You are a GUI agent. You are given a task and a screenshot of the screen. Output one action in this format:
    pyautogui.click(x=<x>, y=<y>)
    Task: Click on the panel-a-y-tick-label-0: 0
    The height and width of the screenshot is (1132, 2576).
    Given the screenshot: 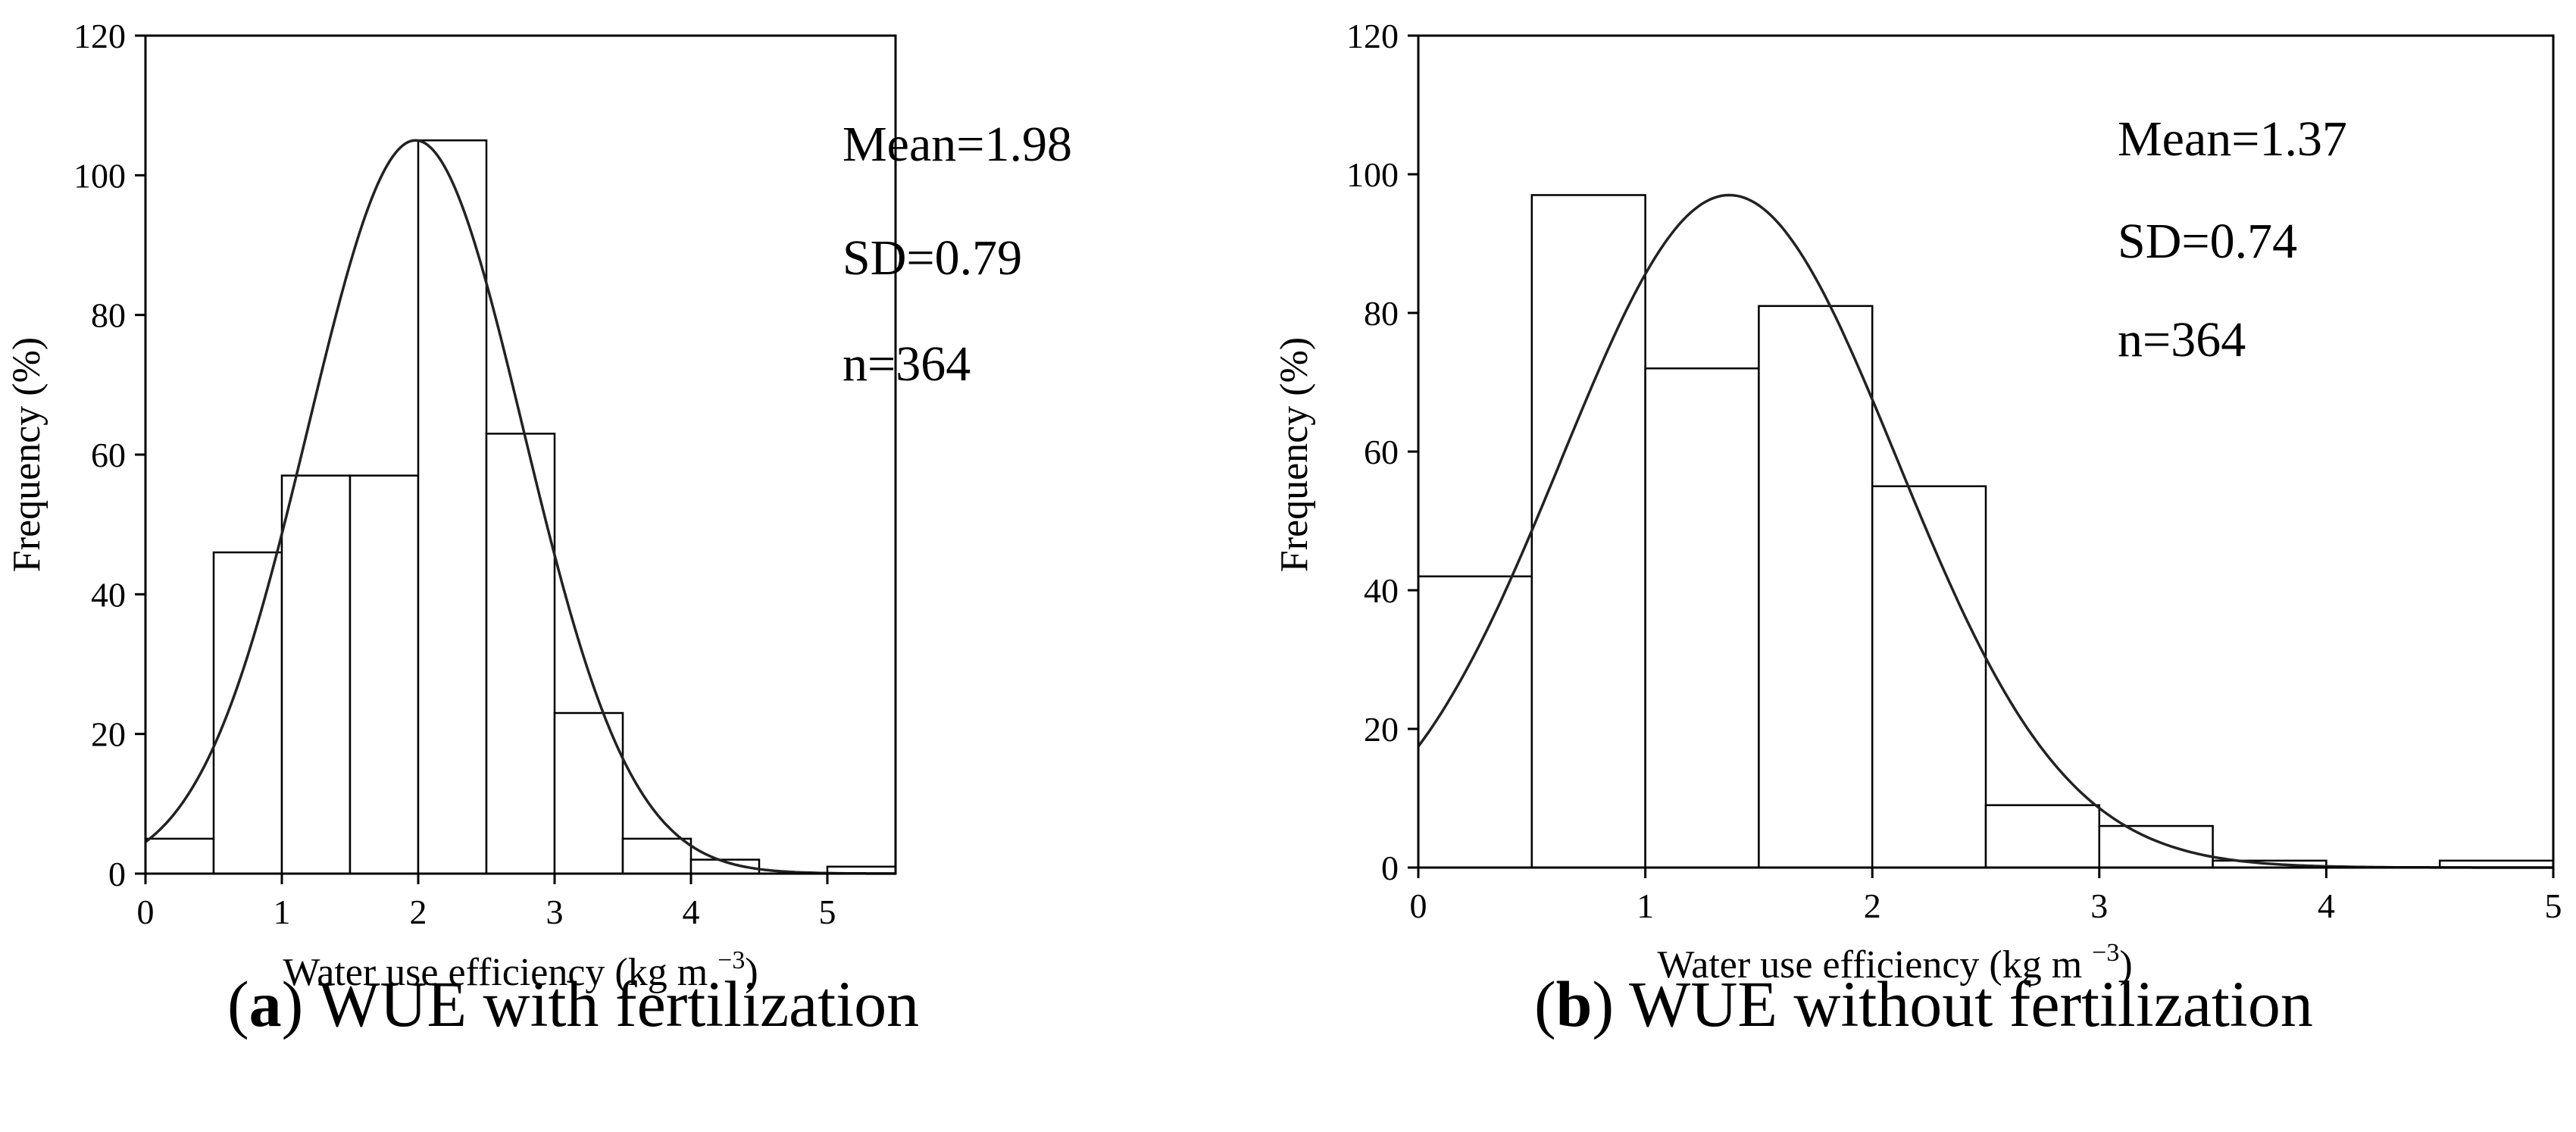 What is the action you would take?
    pyautogui.click(x=117, y=874)
    